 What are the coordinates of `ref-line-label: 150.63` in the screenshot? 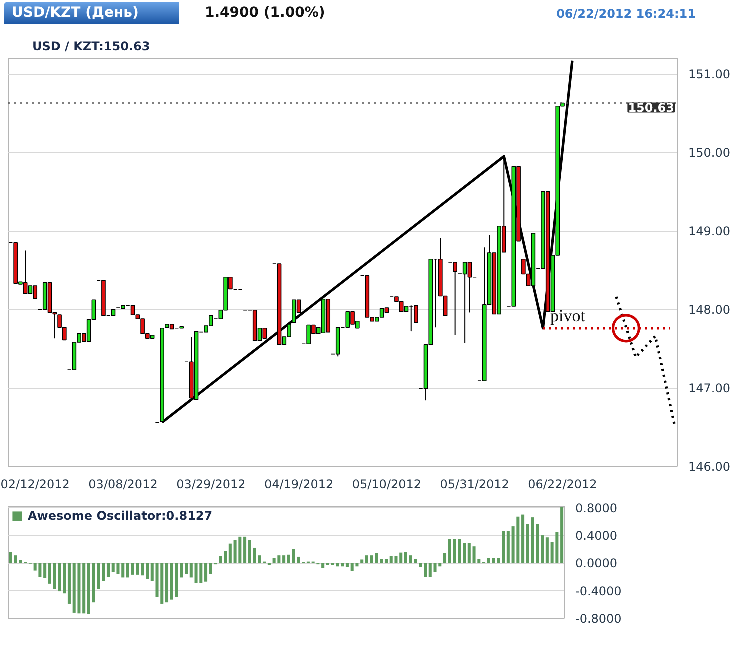 It's located at (651, 108).